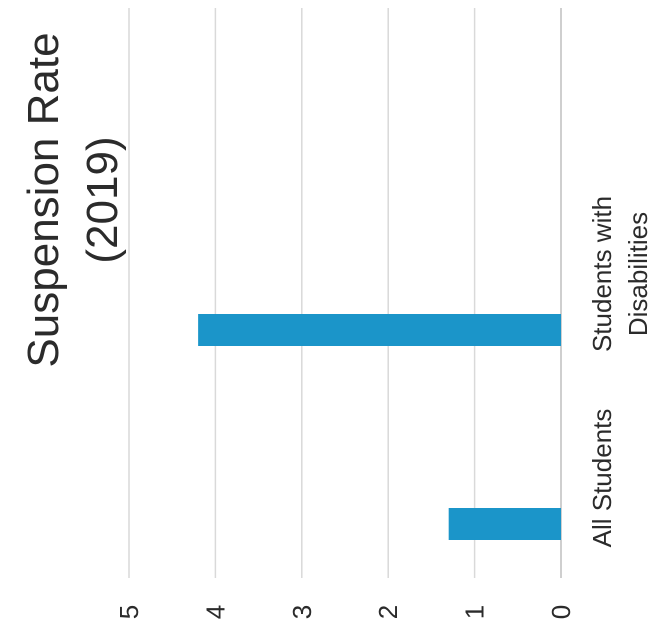  I want to click on tick-label-5: 5, so click(129, 612).